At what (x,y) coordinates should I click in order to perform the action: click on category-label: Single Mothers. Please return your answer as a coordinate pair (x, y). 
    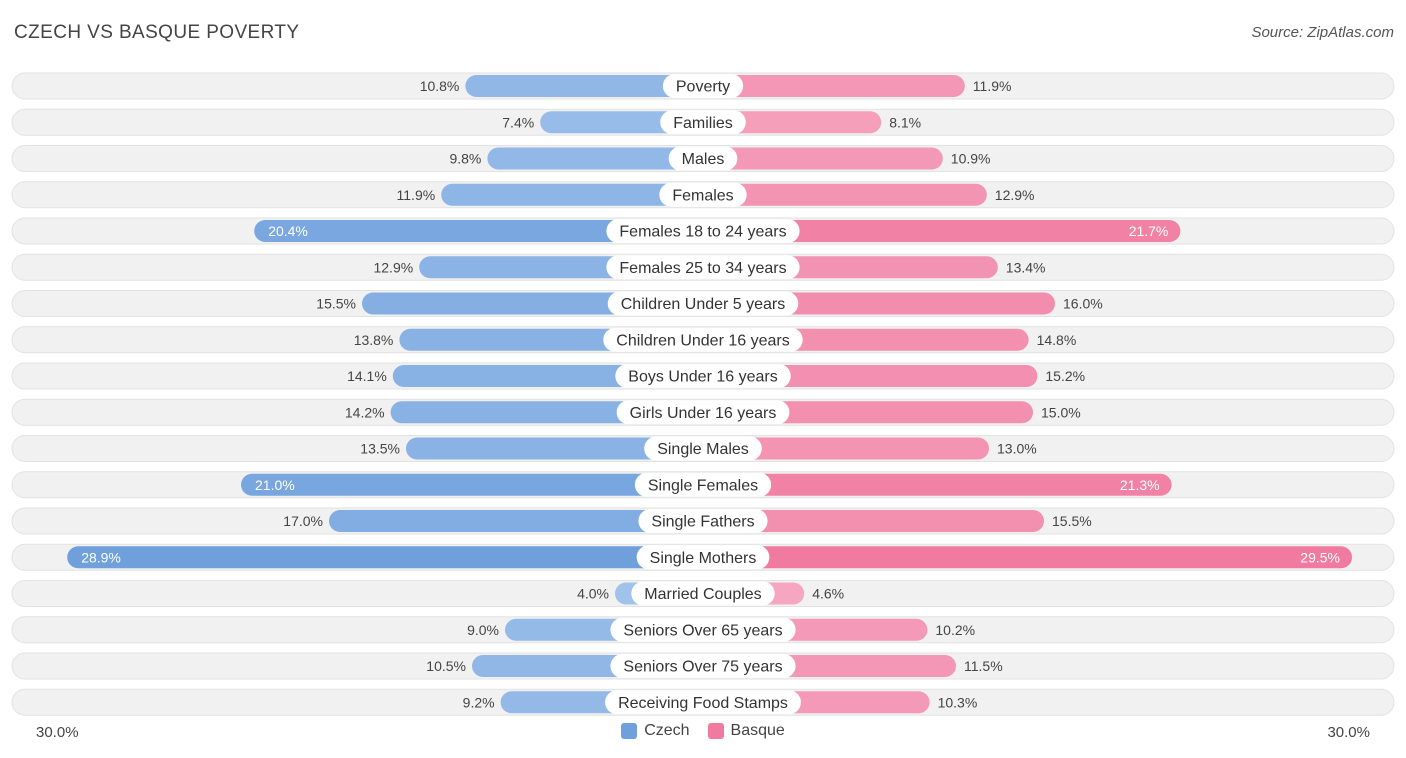
    Looking at the image, I should click on (703, 558).